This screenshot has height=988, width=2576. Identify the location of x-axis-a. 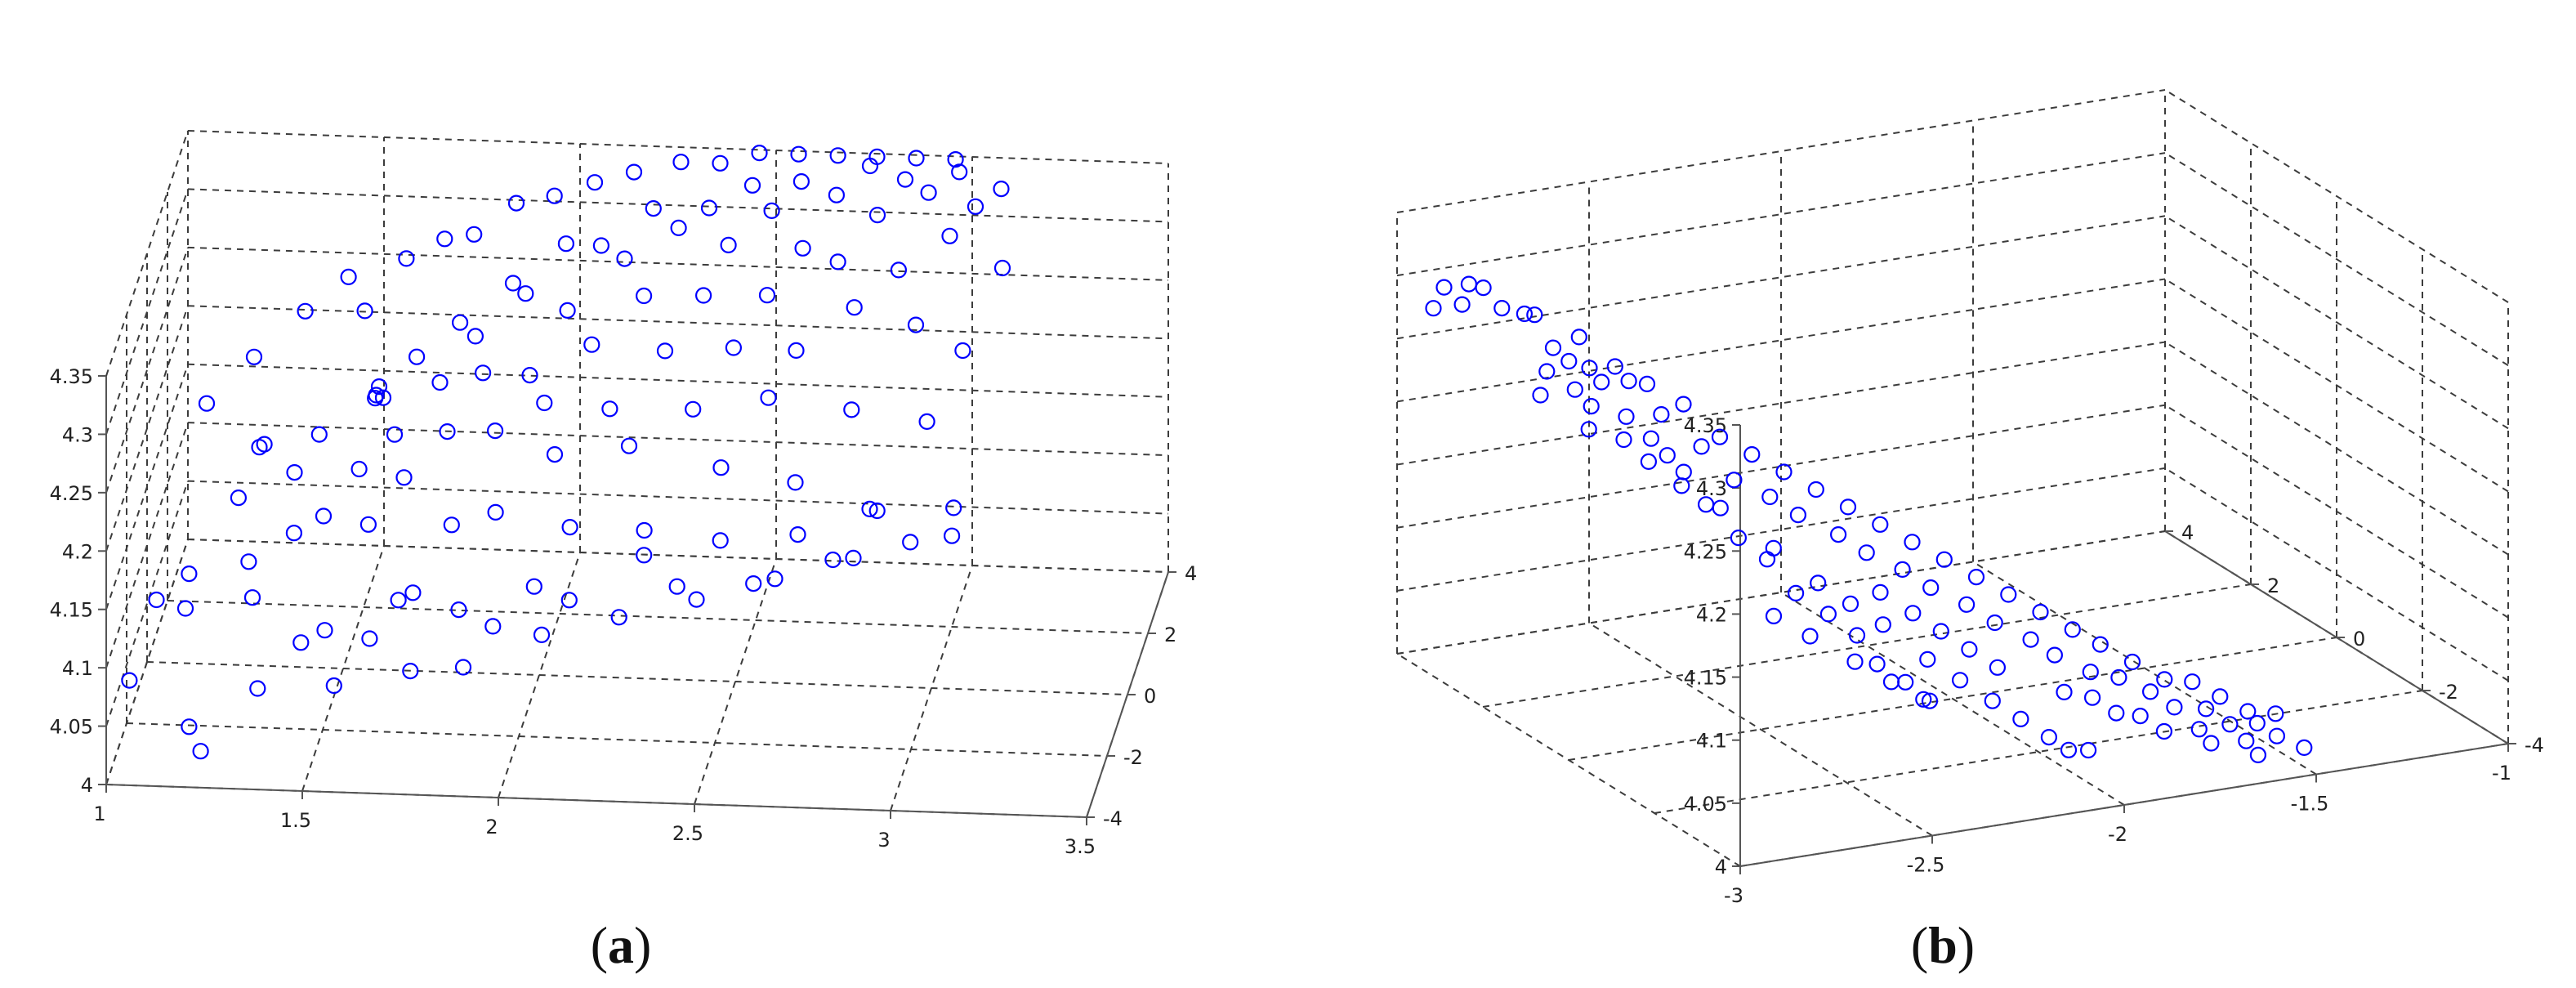
(596, 801).